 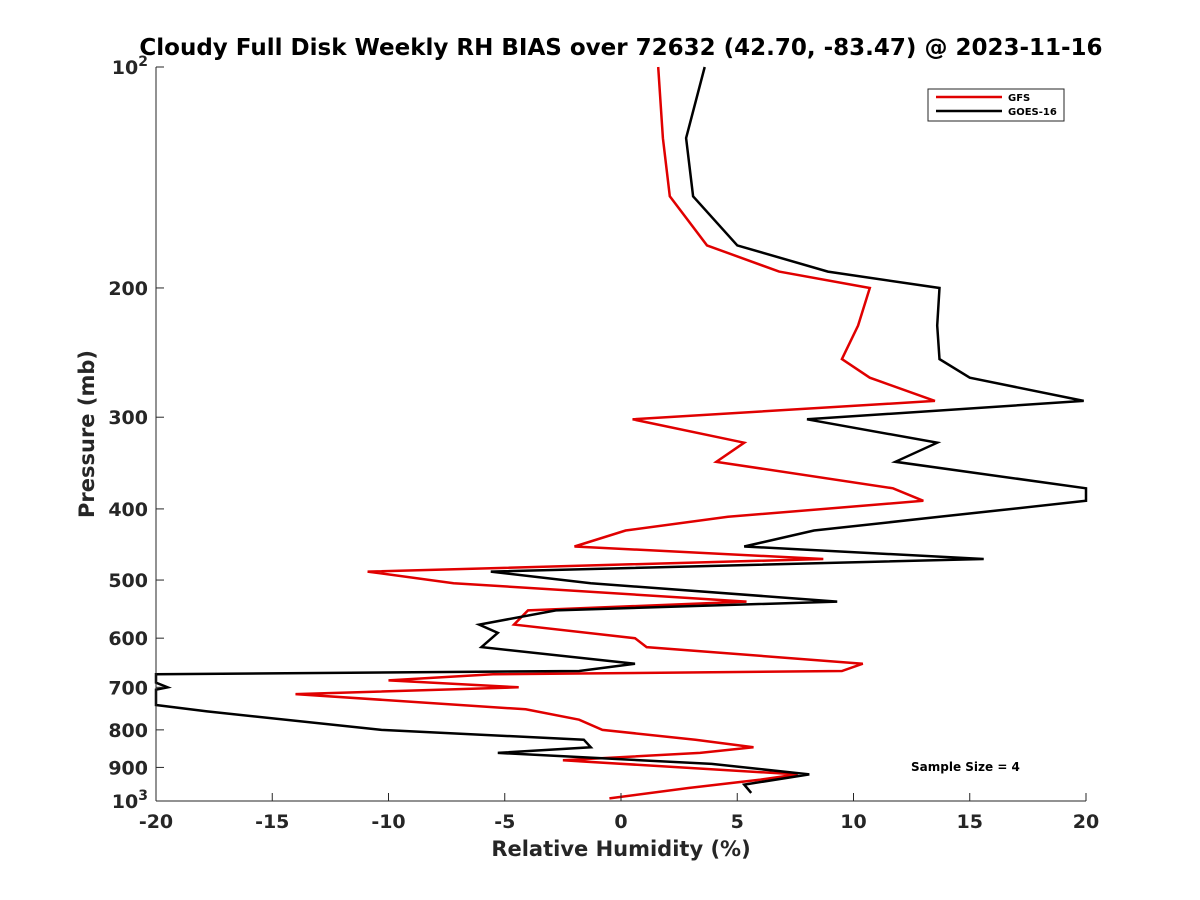 What do you see at coordinates (136, 433) in the screenshot?
I see `y-ticks: 10² 200 300 400 500 600 700 800 900 10³` at bounding box center [136, 433].